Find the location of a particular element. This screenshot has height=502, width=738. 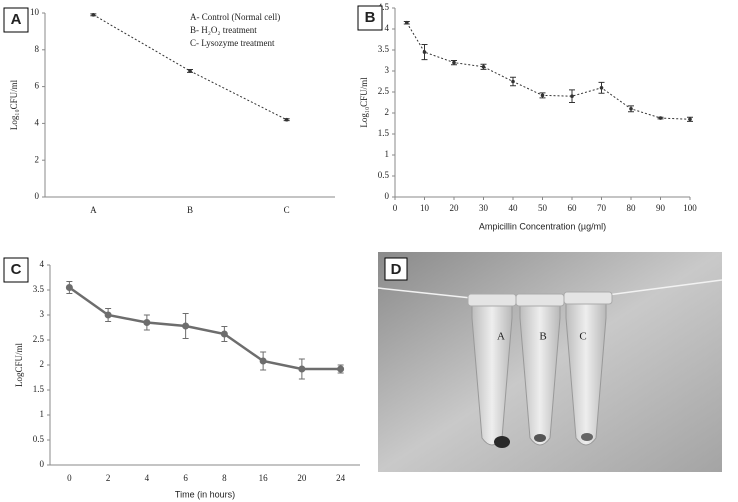

annotation: A- Control (Normal cell) is located at coordinates (235, 17).